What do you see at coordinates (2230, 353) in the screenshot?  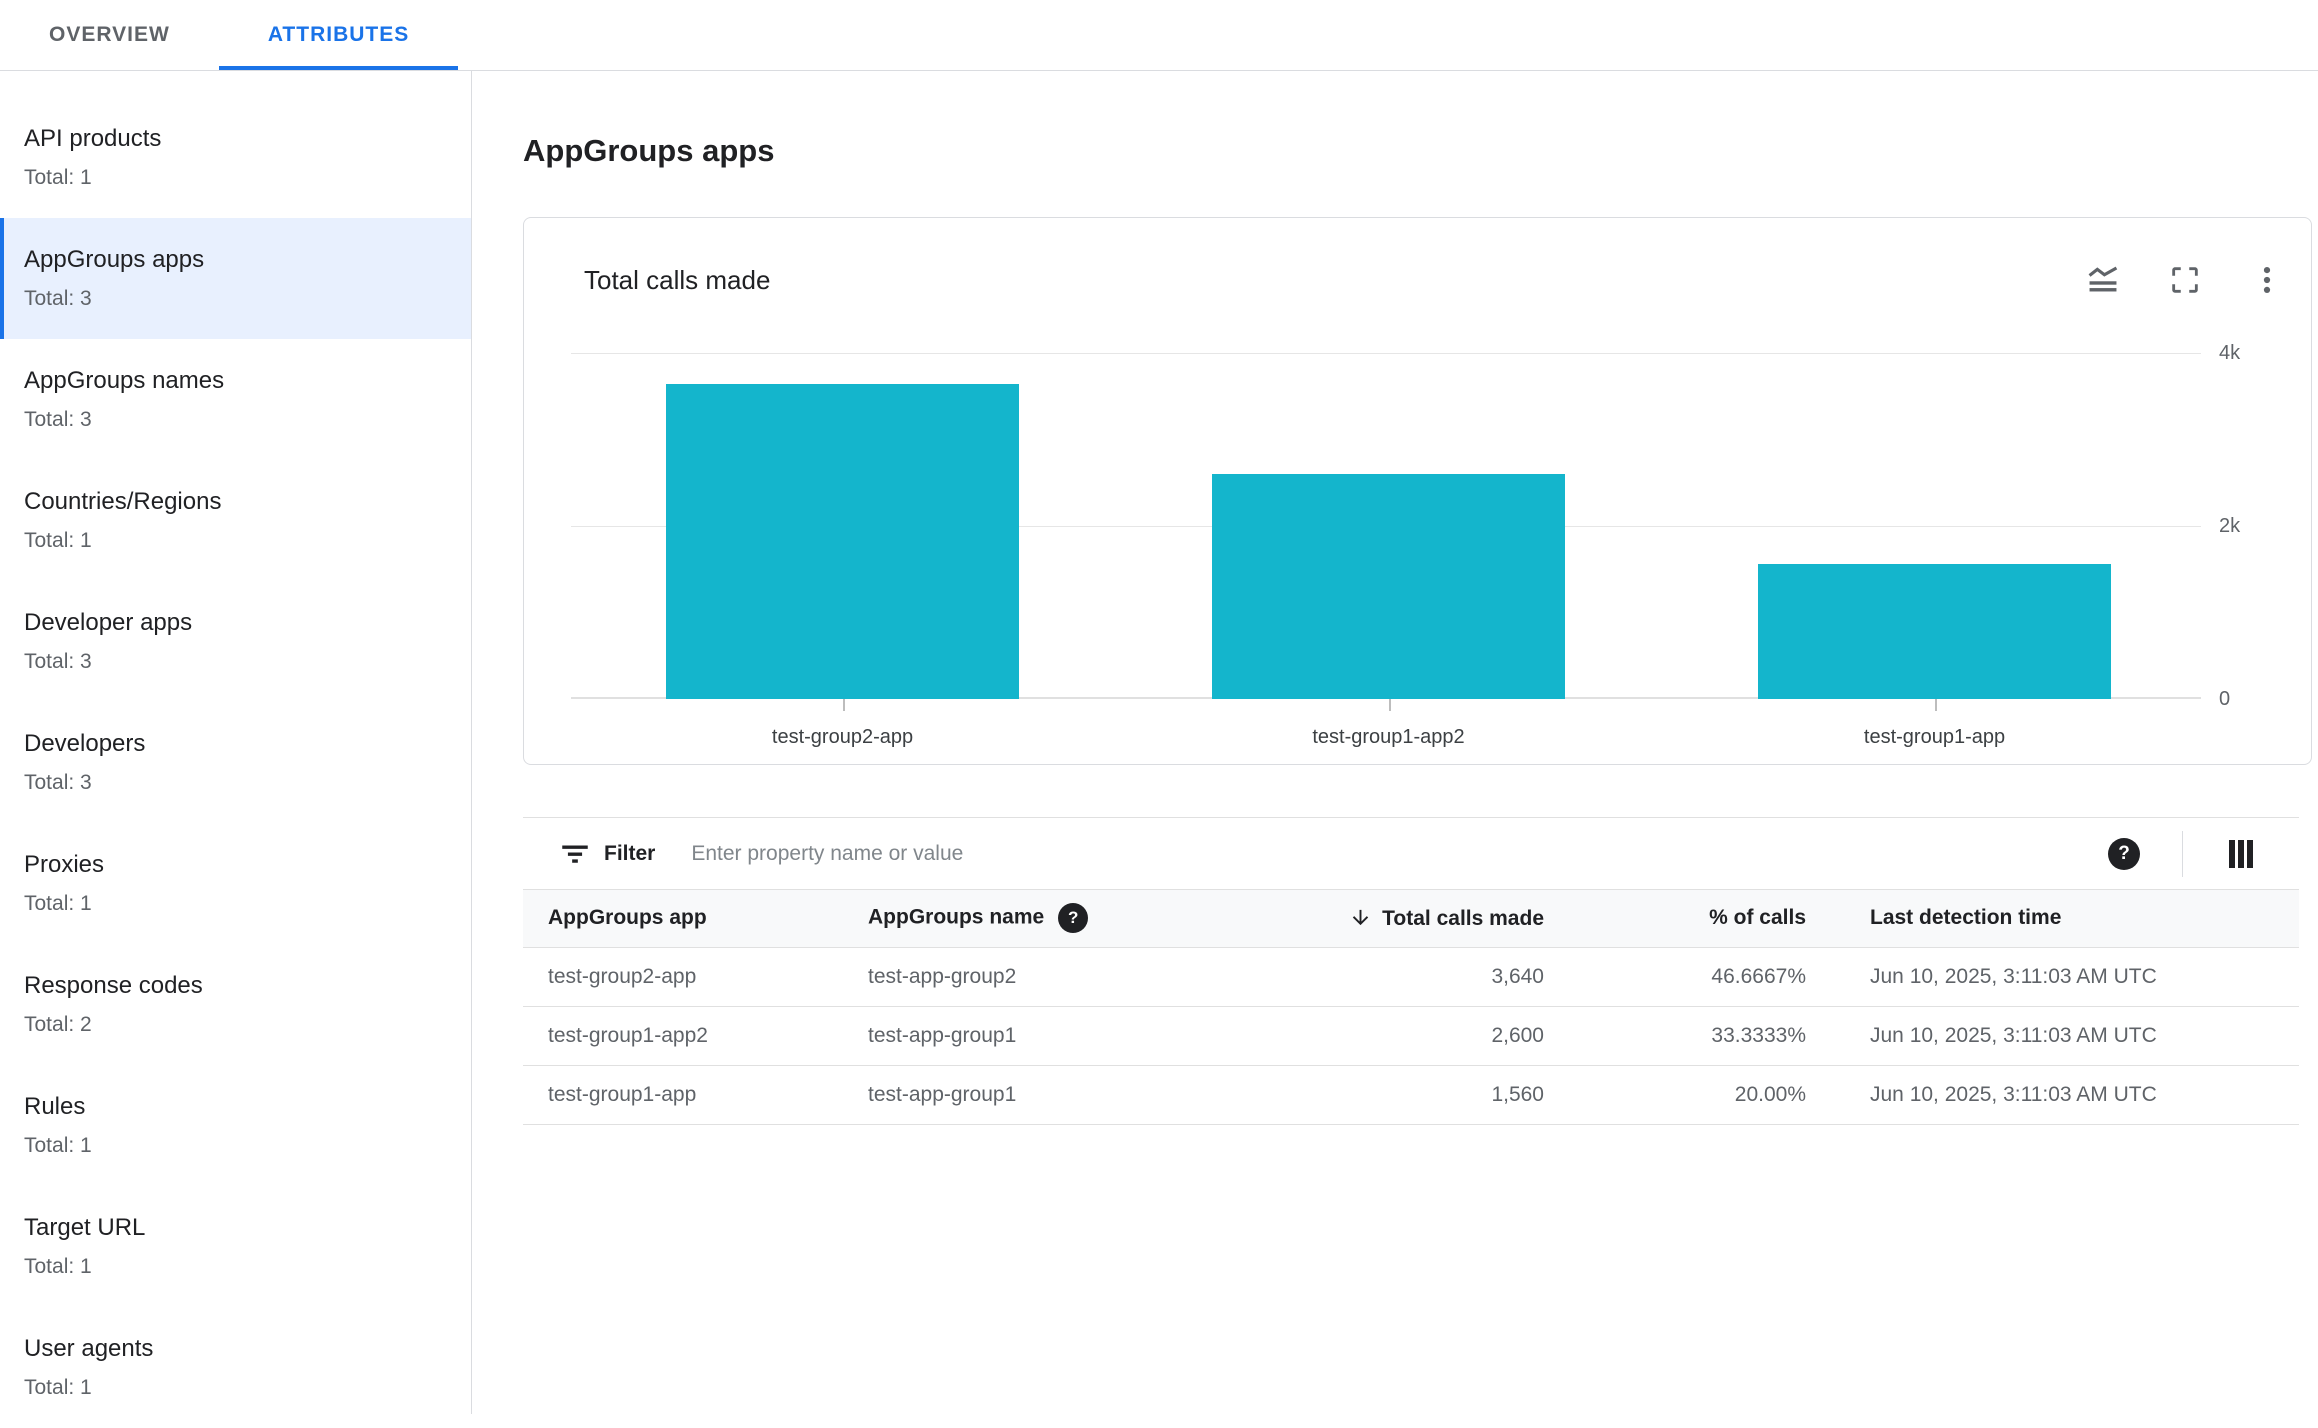 I see `y-axis-label: 4k` at bounding box center [2230, 353].